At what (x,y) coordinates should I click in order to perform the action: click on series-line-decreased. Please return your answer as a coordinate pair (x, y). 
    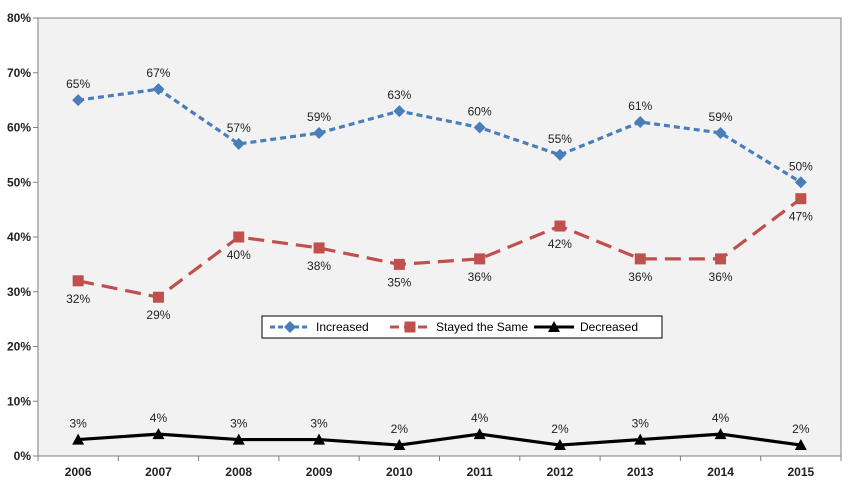
    Looking at the image, I should click on (440, 439).